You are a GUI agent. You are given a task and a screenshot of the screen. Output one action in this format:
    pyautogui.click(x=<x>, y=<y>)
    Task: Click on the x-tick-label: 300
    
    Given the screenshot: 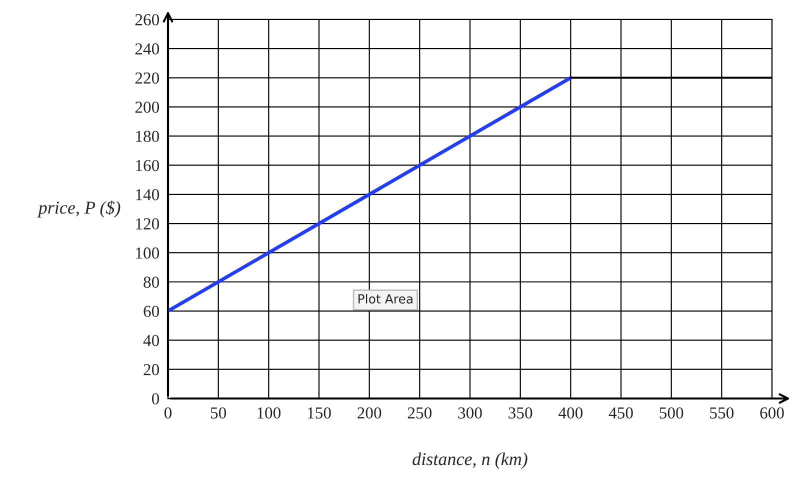 What is the action you would take?
    pyautogui.click(x=470, y=413)
    